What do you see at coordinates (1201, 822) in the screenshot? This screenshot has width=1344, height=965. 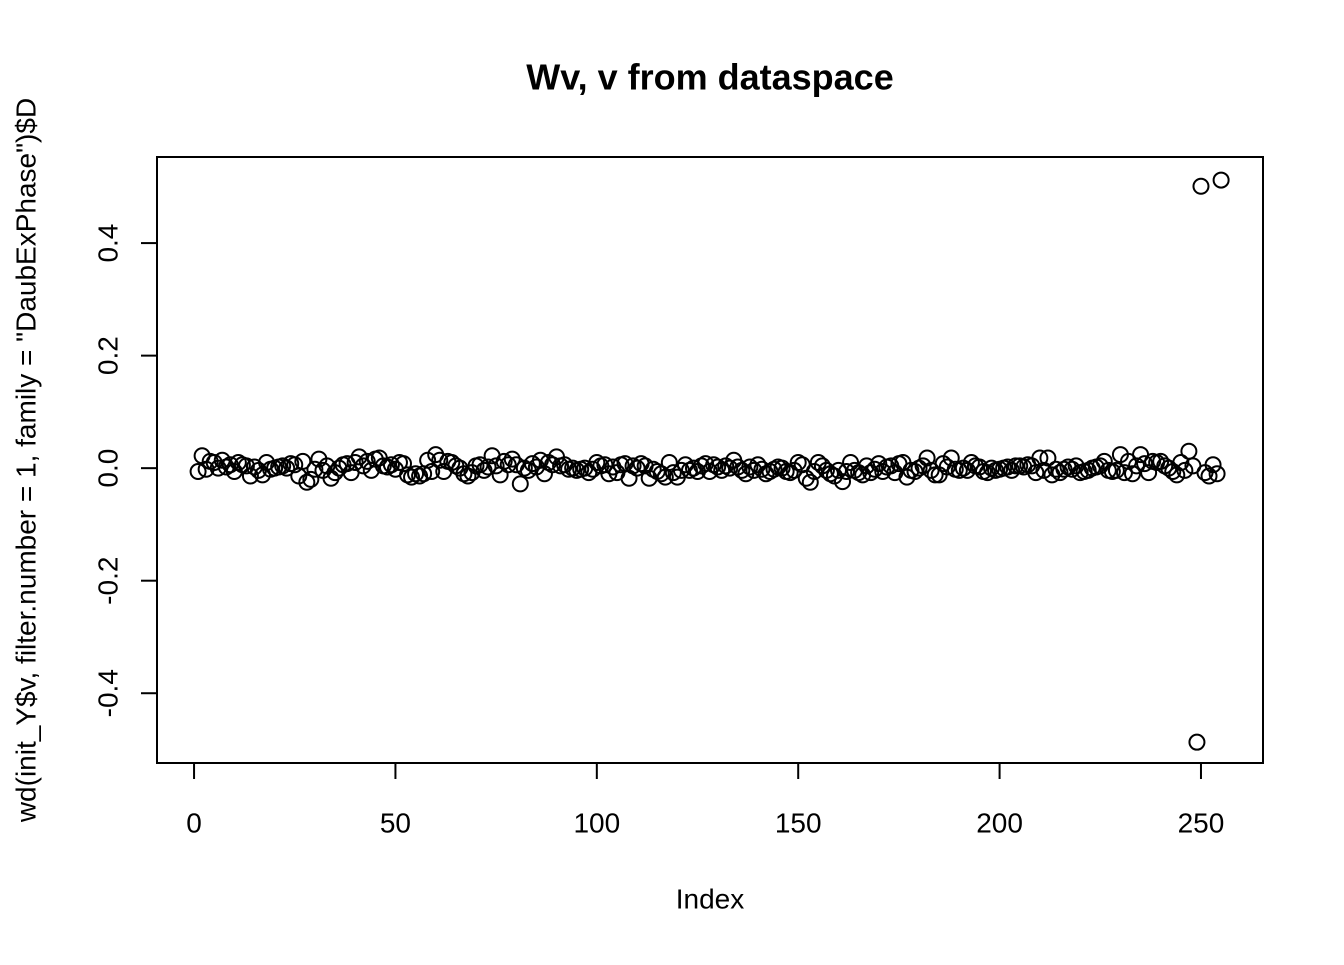 I see `x-tick-label: 250` at bounding box center [1201, 822].